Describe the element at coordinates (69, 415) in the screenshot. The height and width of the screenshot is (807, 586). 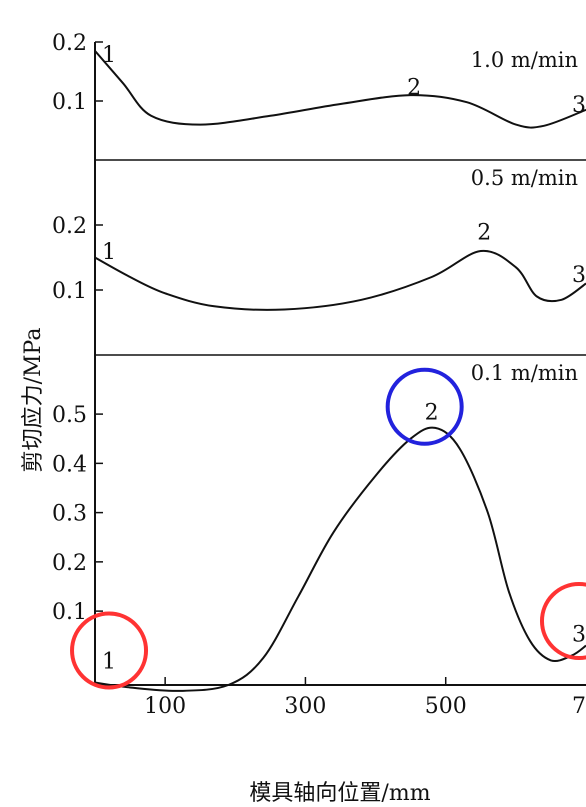
I see `y-tick-label: 0.5` at that location.